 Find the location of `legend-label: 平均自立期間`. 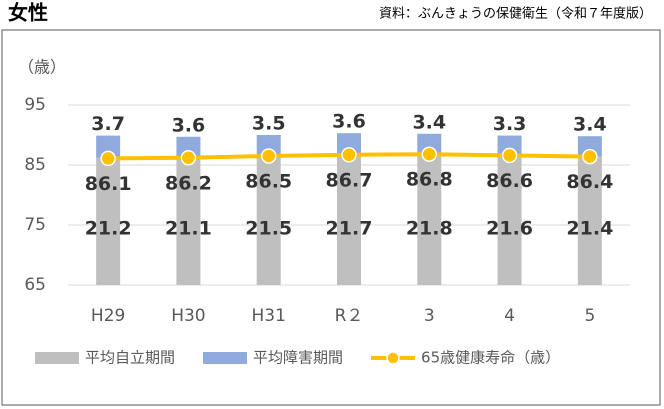

legend-label: 平均自立期間 is located at coordinates (130, 358).